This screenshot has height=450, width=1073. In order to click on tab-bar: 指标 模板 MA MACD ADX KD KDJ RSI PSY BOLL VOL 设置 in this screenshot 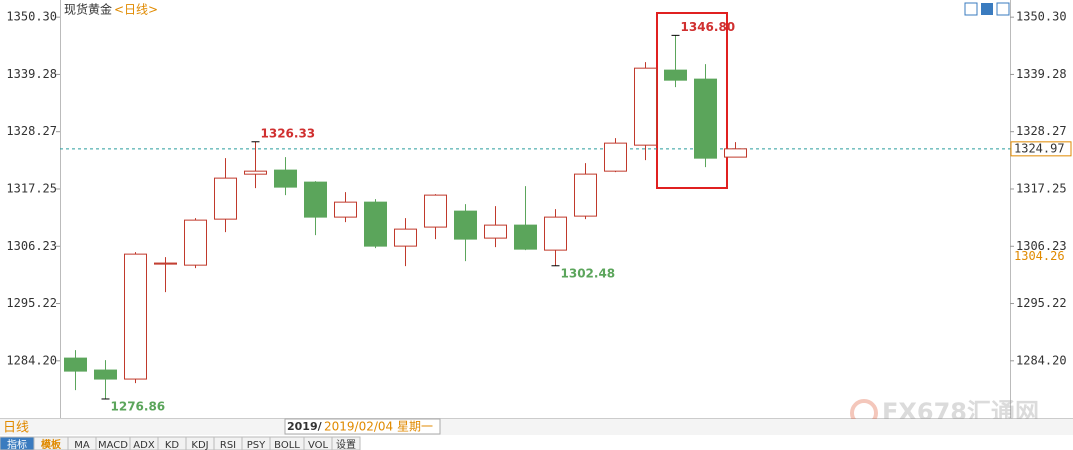, I will do `click(180, 443)`.